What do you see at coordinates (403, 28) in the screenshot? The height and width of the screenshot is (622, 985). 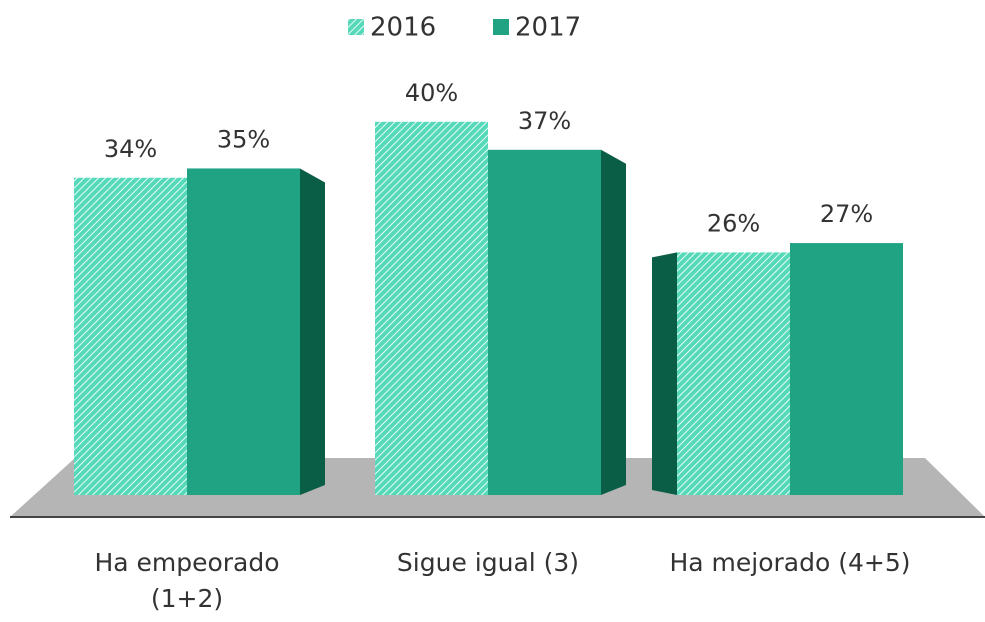 I see `legend-label: 2016` at bounding box center [403, 28].